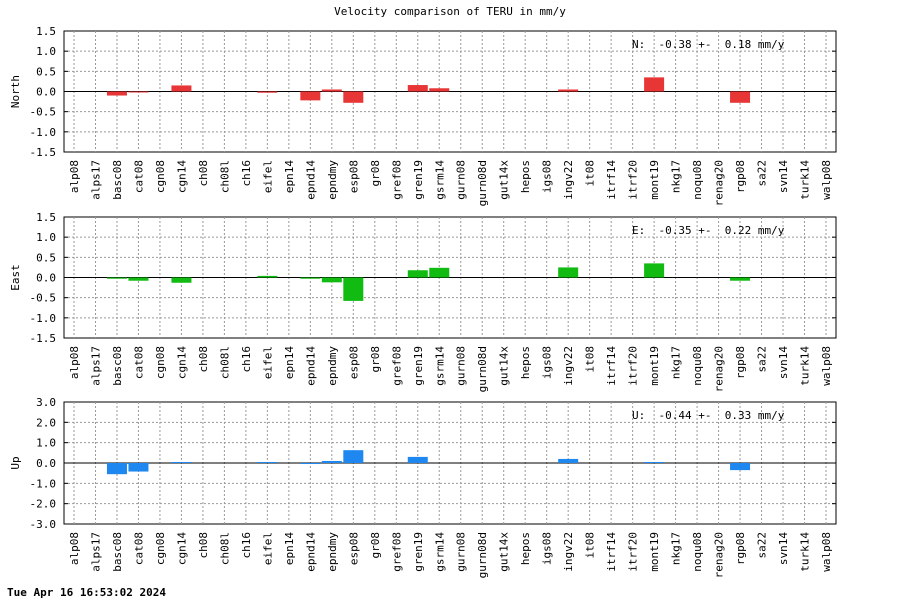  I want to click on x-tick-label: gut14x, so click(504, 180).